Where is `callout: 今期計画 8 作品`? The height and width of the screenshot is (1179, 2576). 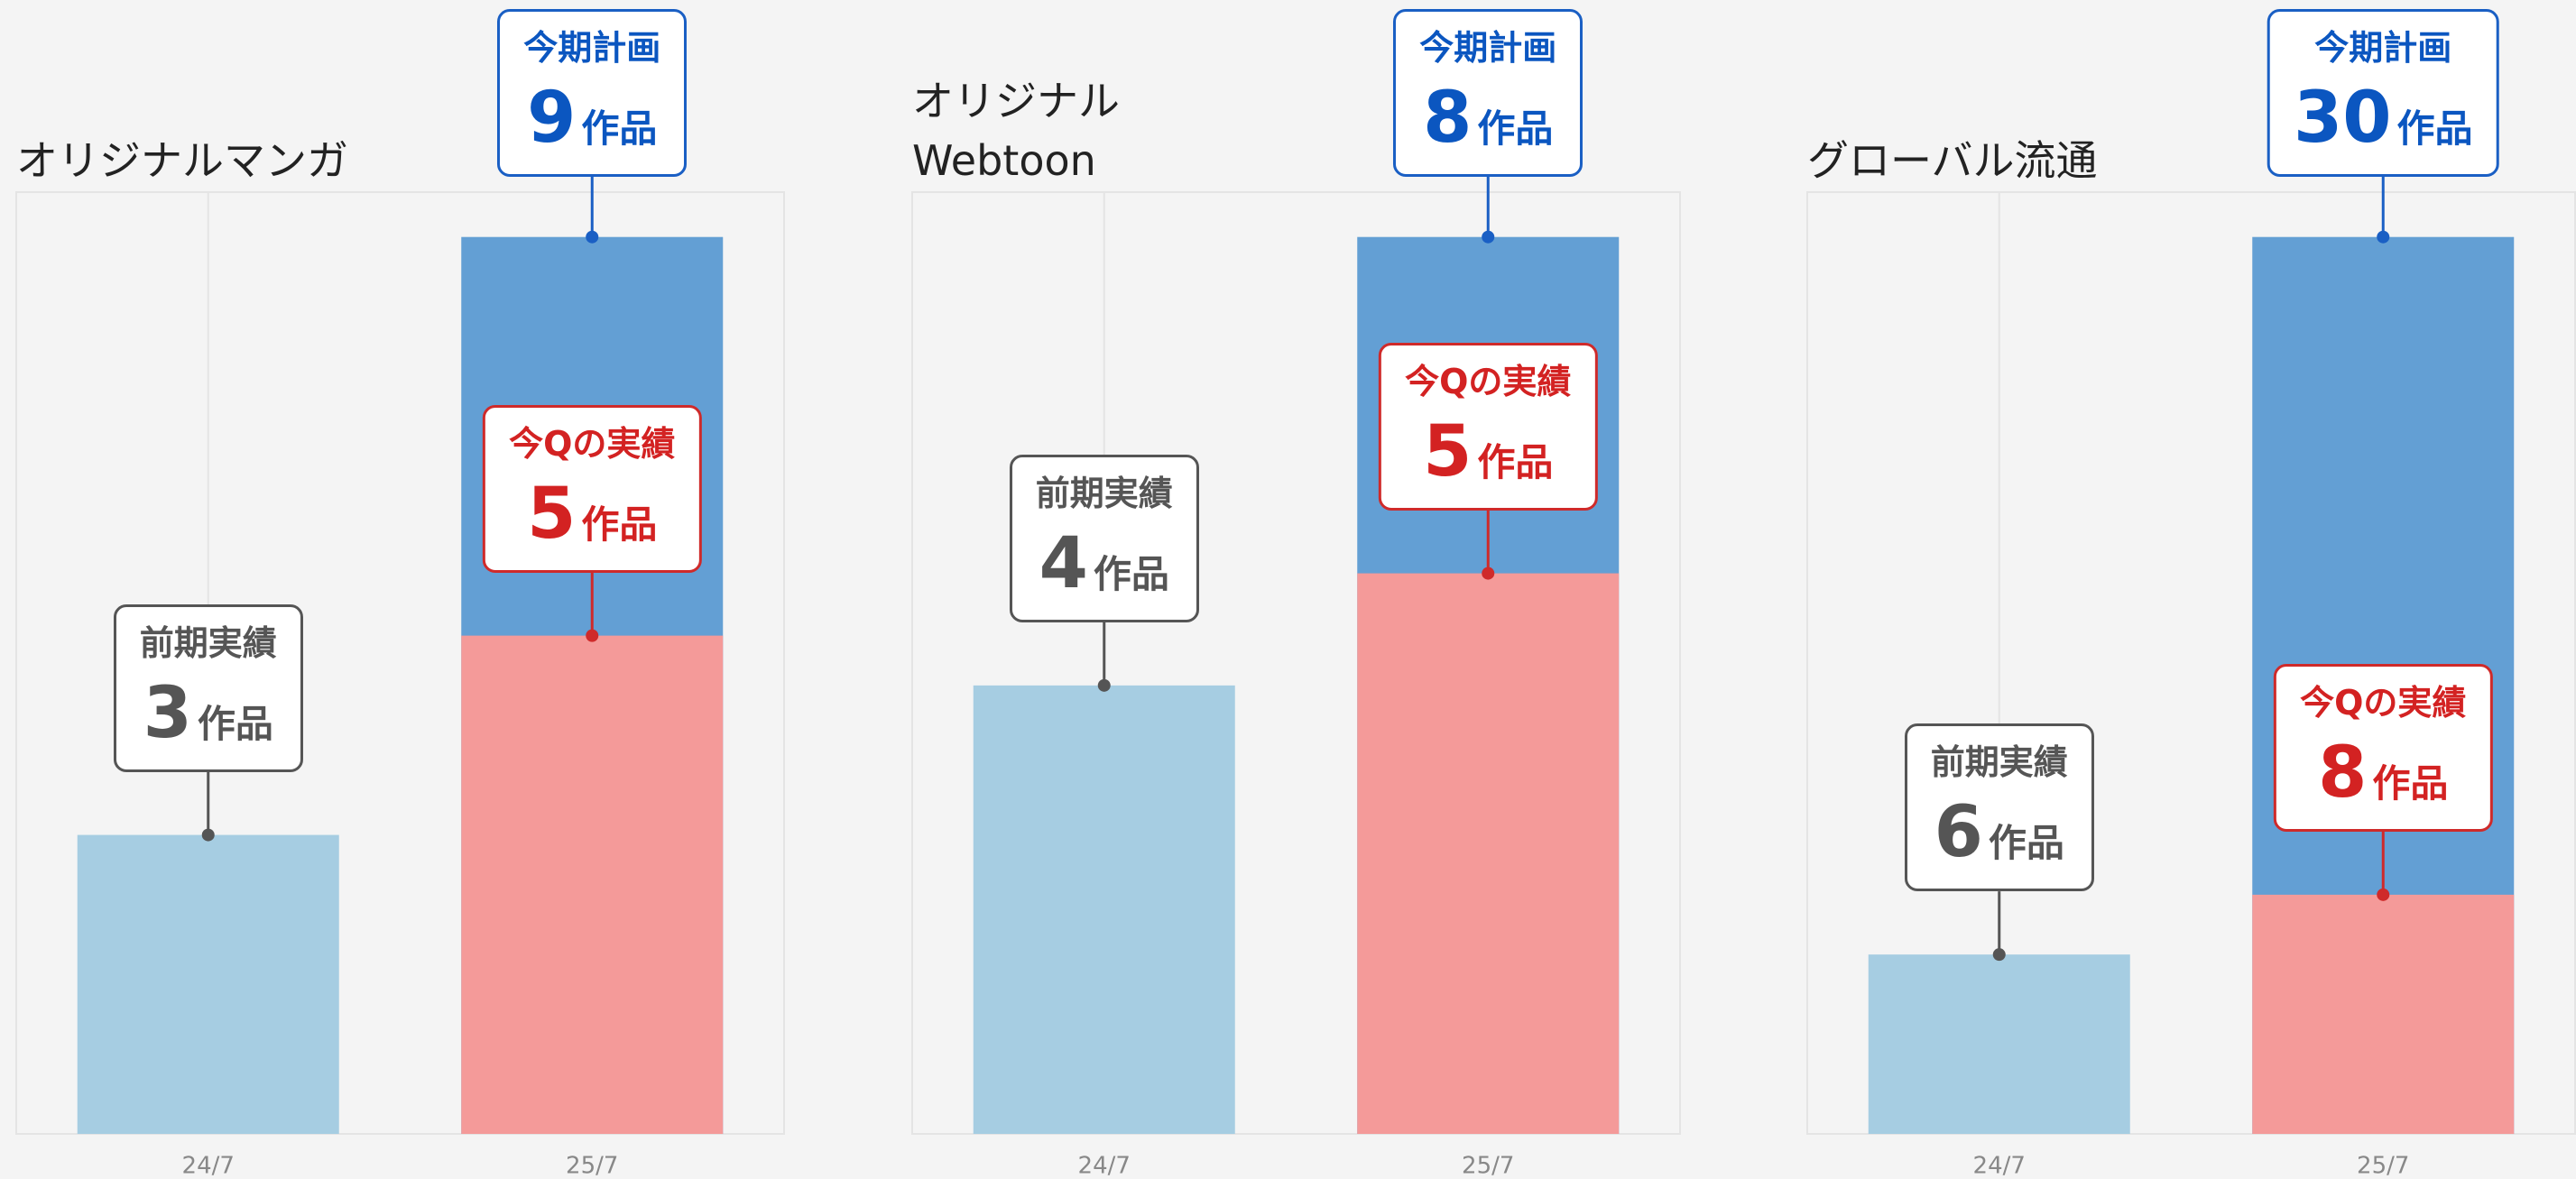
callout: 今期計画 8 作品 is located at coordinates (1488, 93).